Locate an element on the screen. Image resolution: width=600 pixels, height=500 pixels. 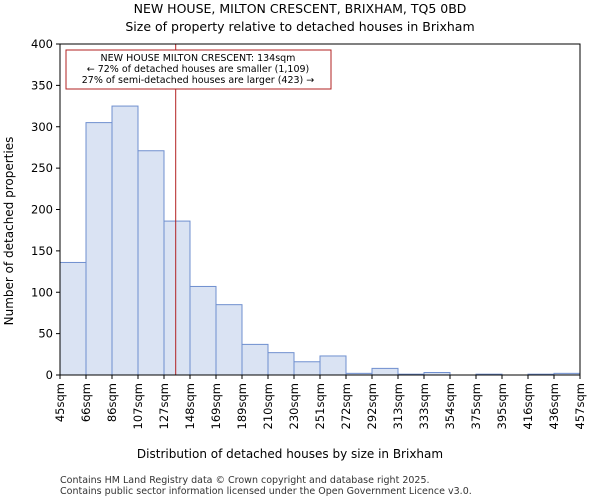
x-tick-label: 230sqm is located at coordinates (294, 406).